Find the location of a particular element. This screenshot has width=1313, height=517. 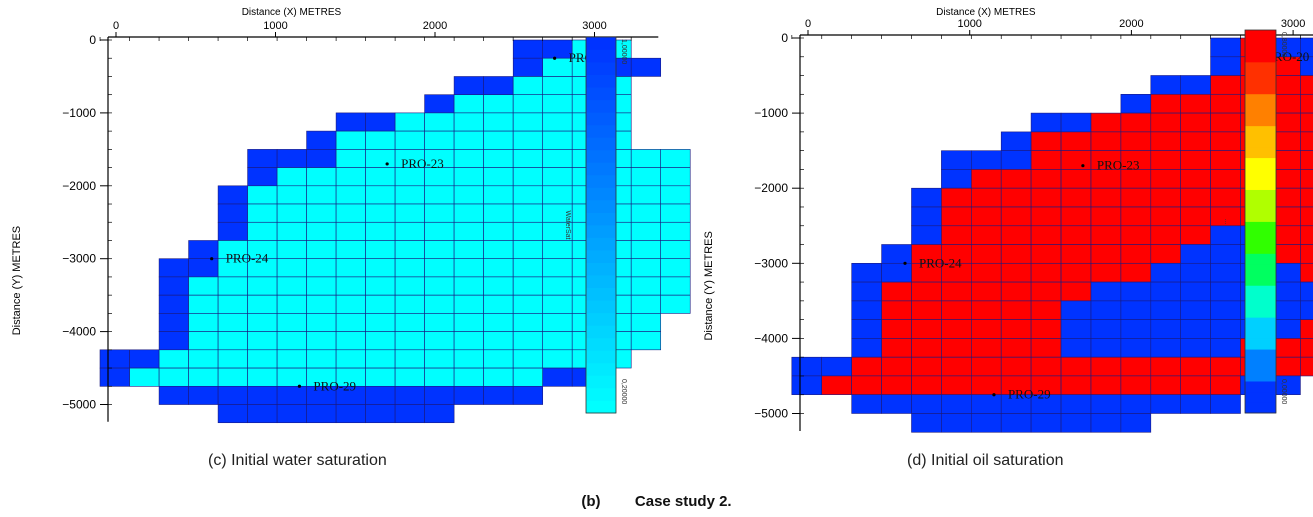

x-axis-title: Distance (X) METRES is located at coordinates (292, 12).